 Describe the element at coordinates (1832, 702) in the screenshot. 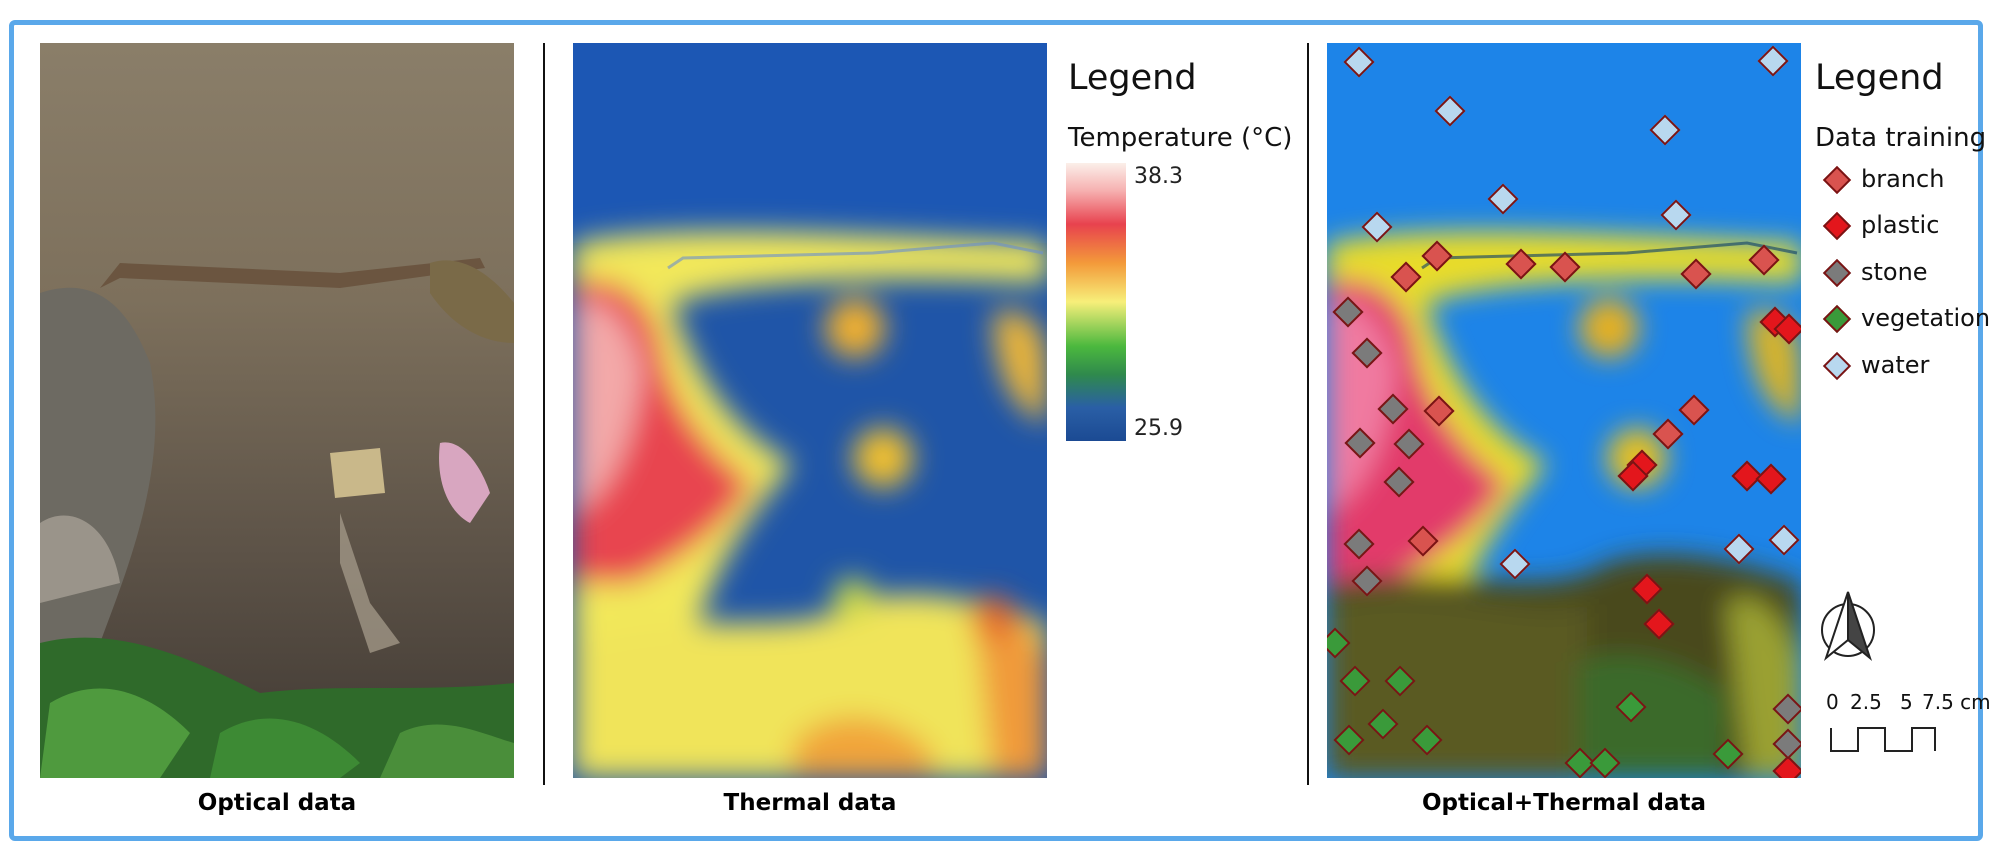

I see `scale-tick-0: 0` at that location.